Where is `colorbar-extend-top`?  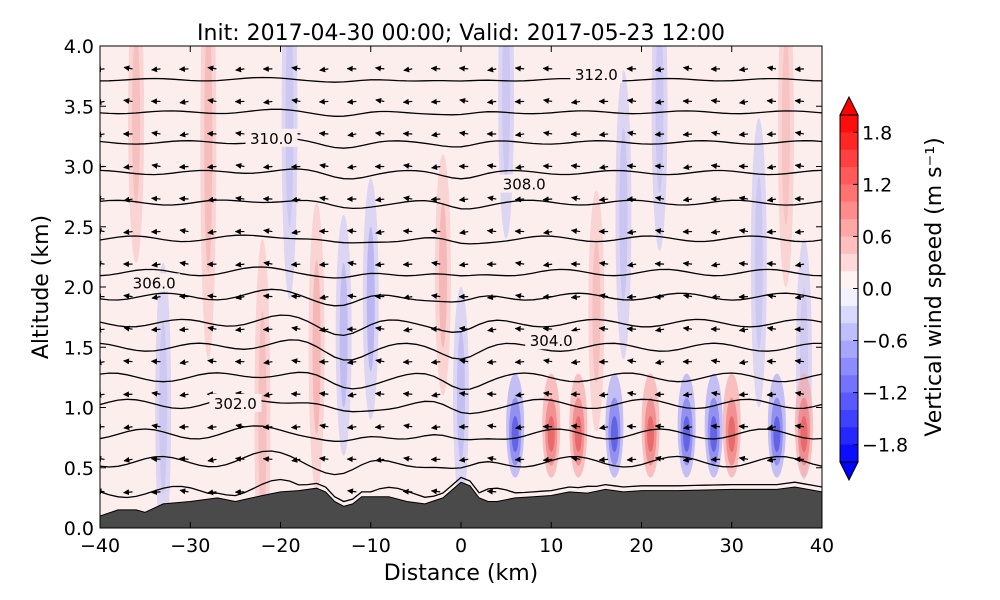
colorbar-extend-top is located at coordinates (849, 105).